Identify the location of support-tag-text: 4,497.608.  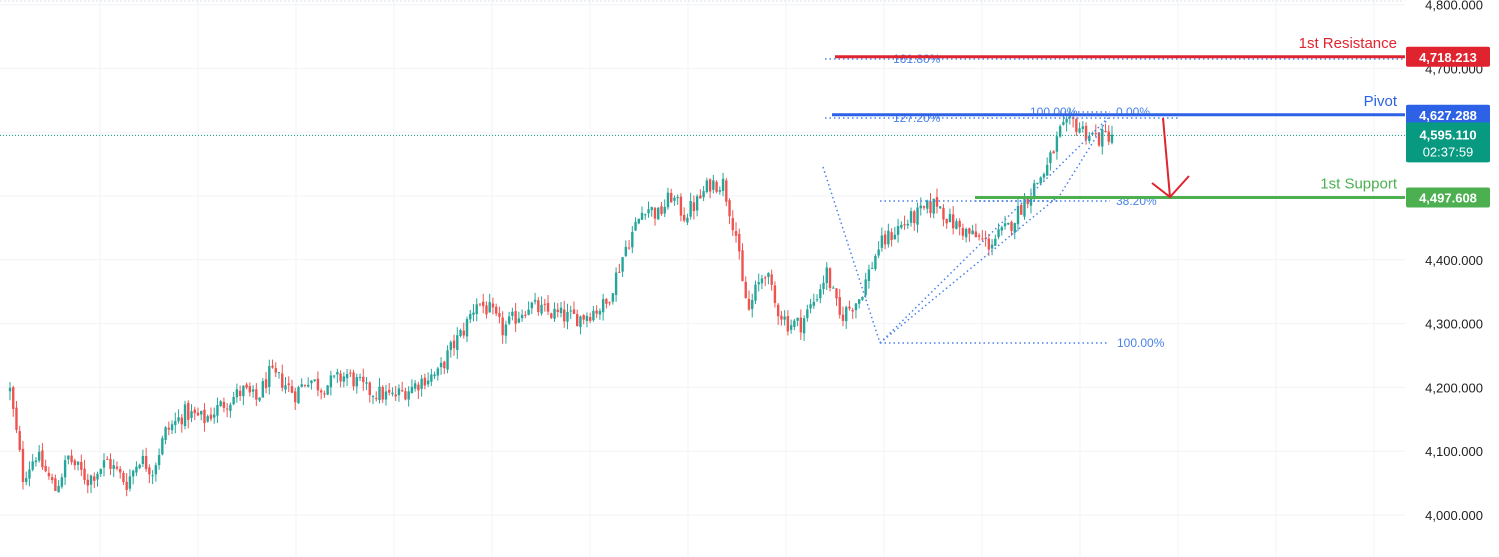
(1448, 198).